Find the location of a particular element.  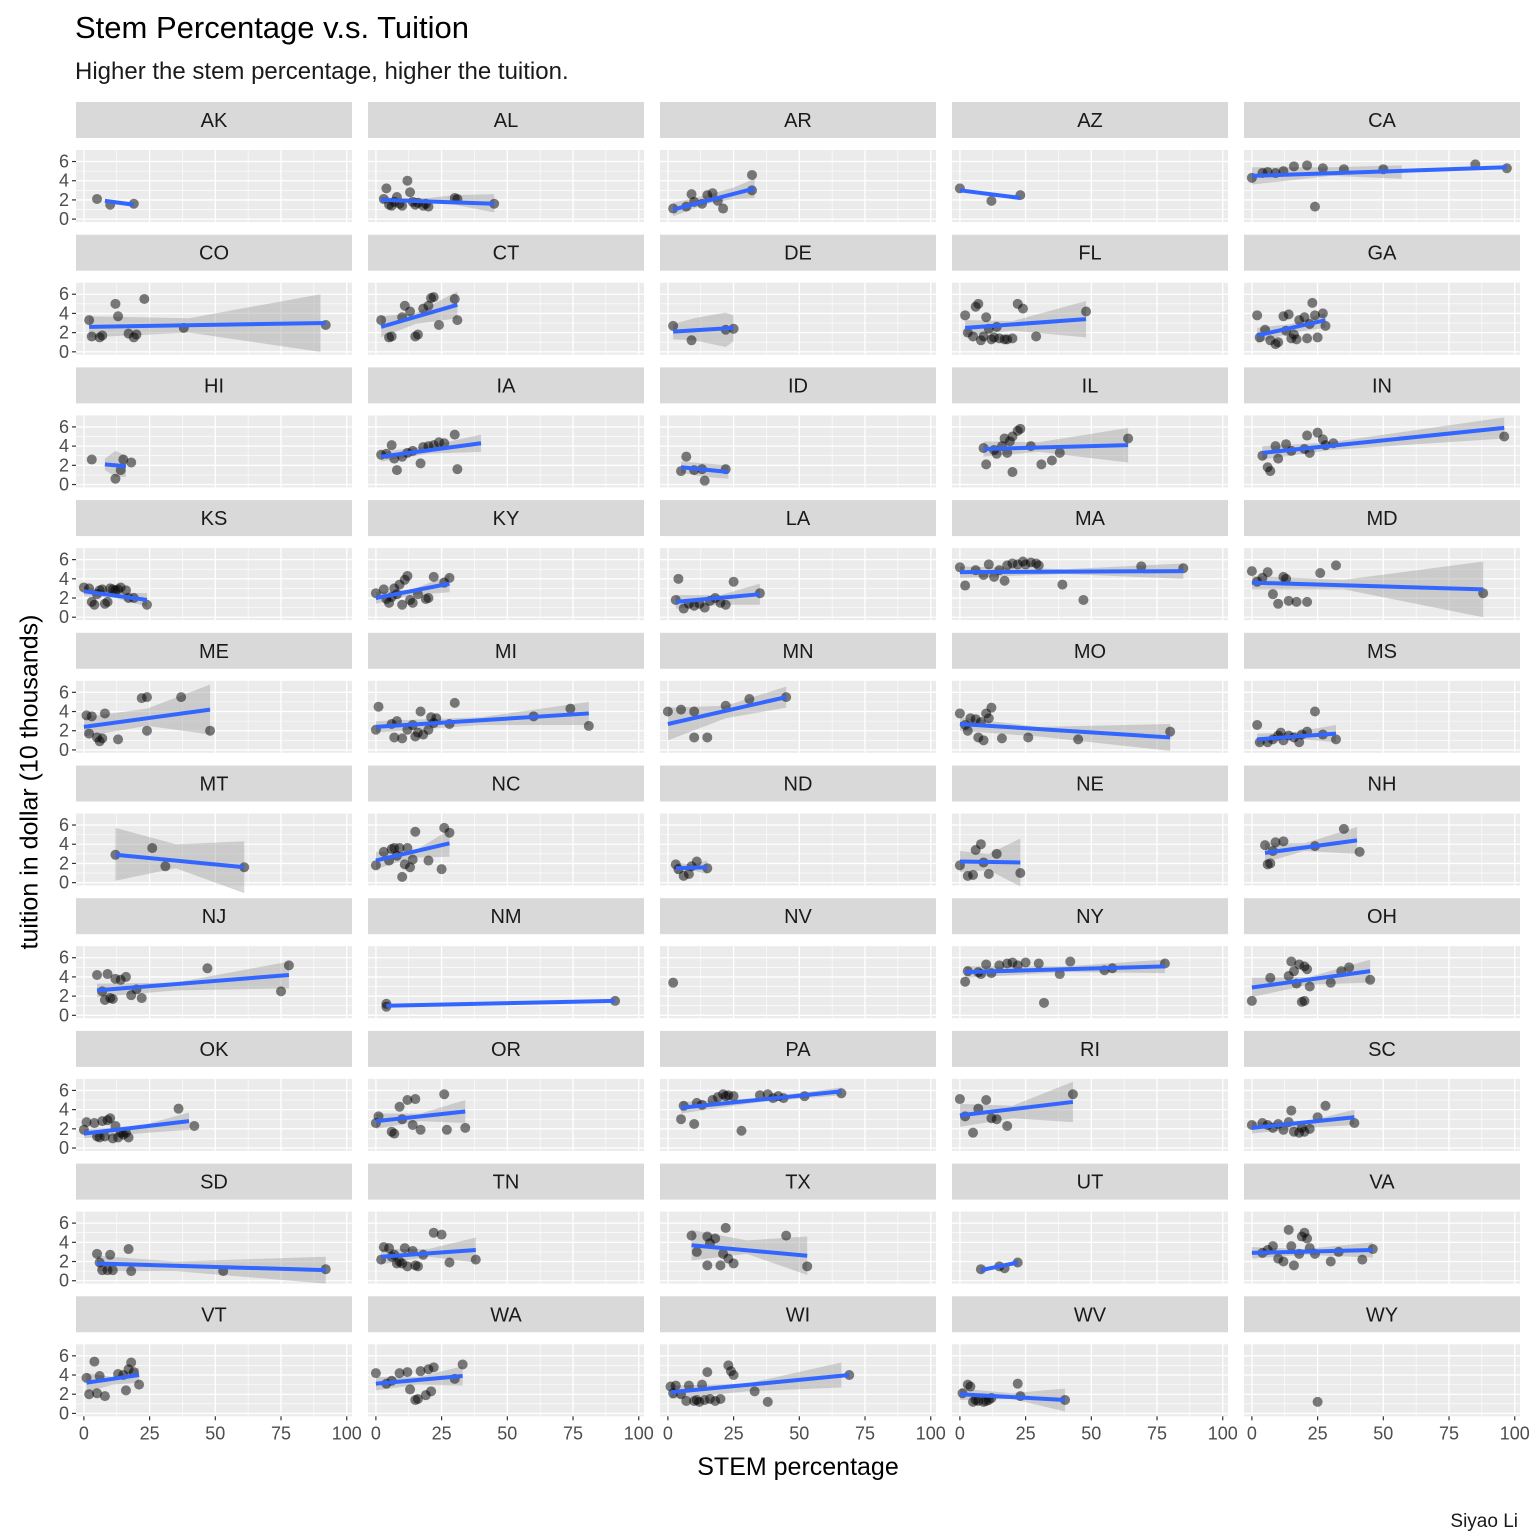

fit-line-wv is located at coordinates (1012, 1397).